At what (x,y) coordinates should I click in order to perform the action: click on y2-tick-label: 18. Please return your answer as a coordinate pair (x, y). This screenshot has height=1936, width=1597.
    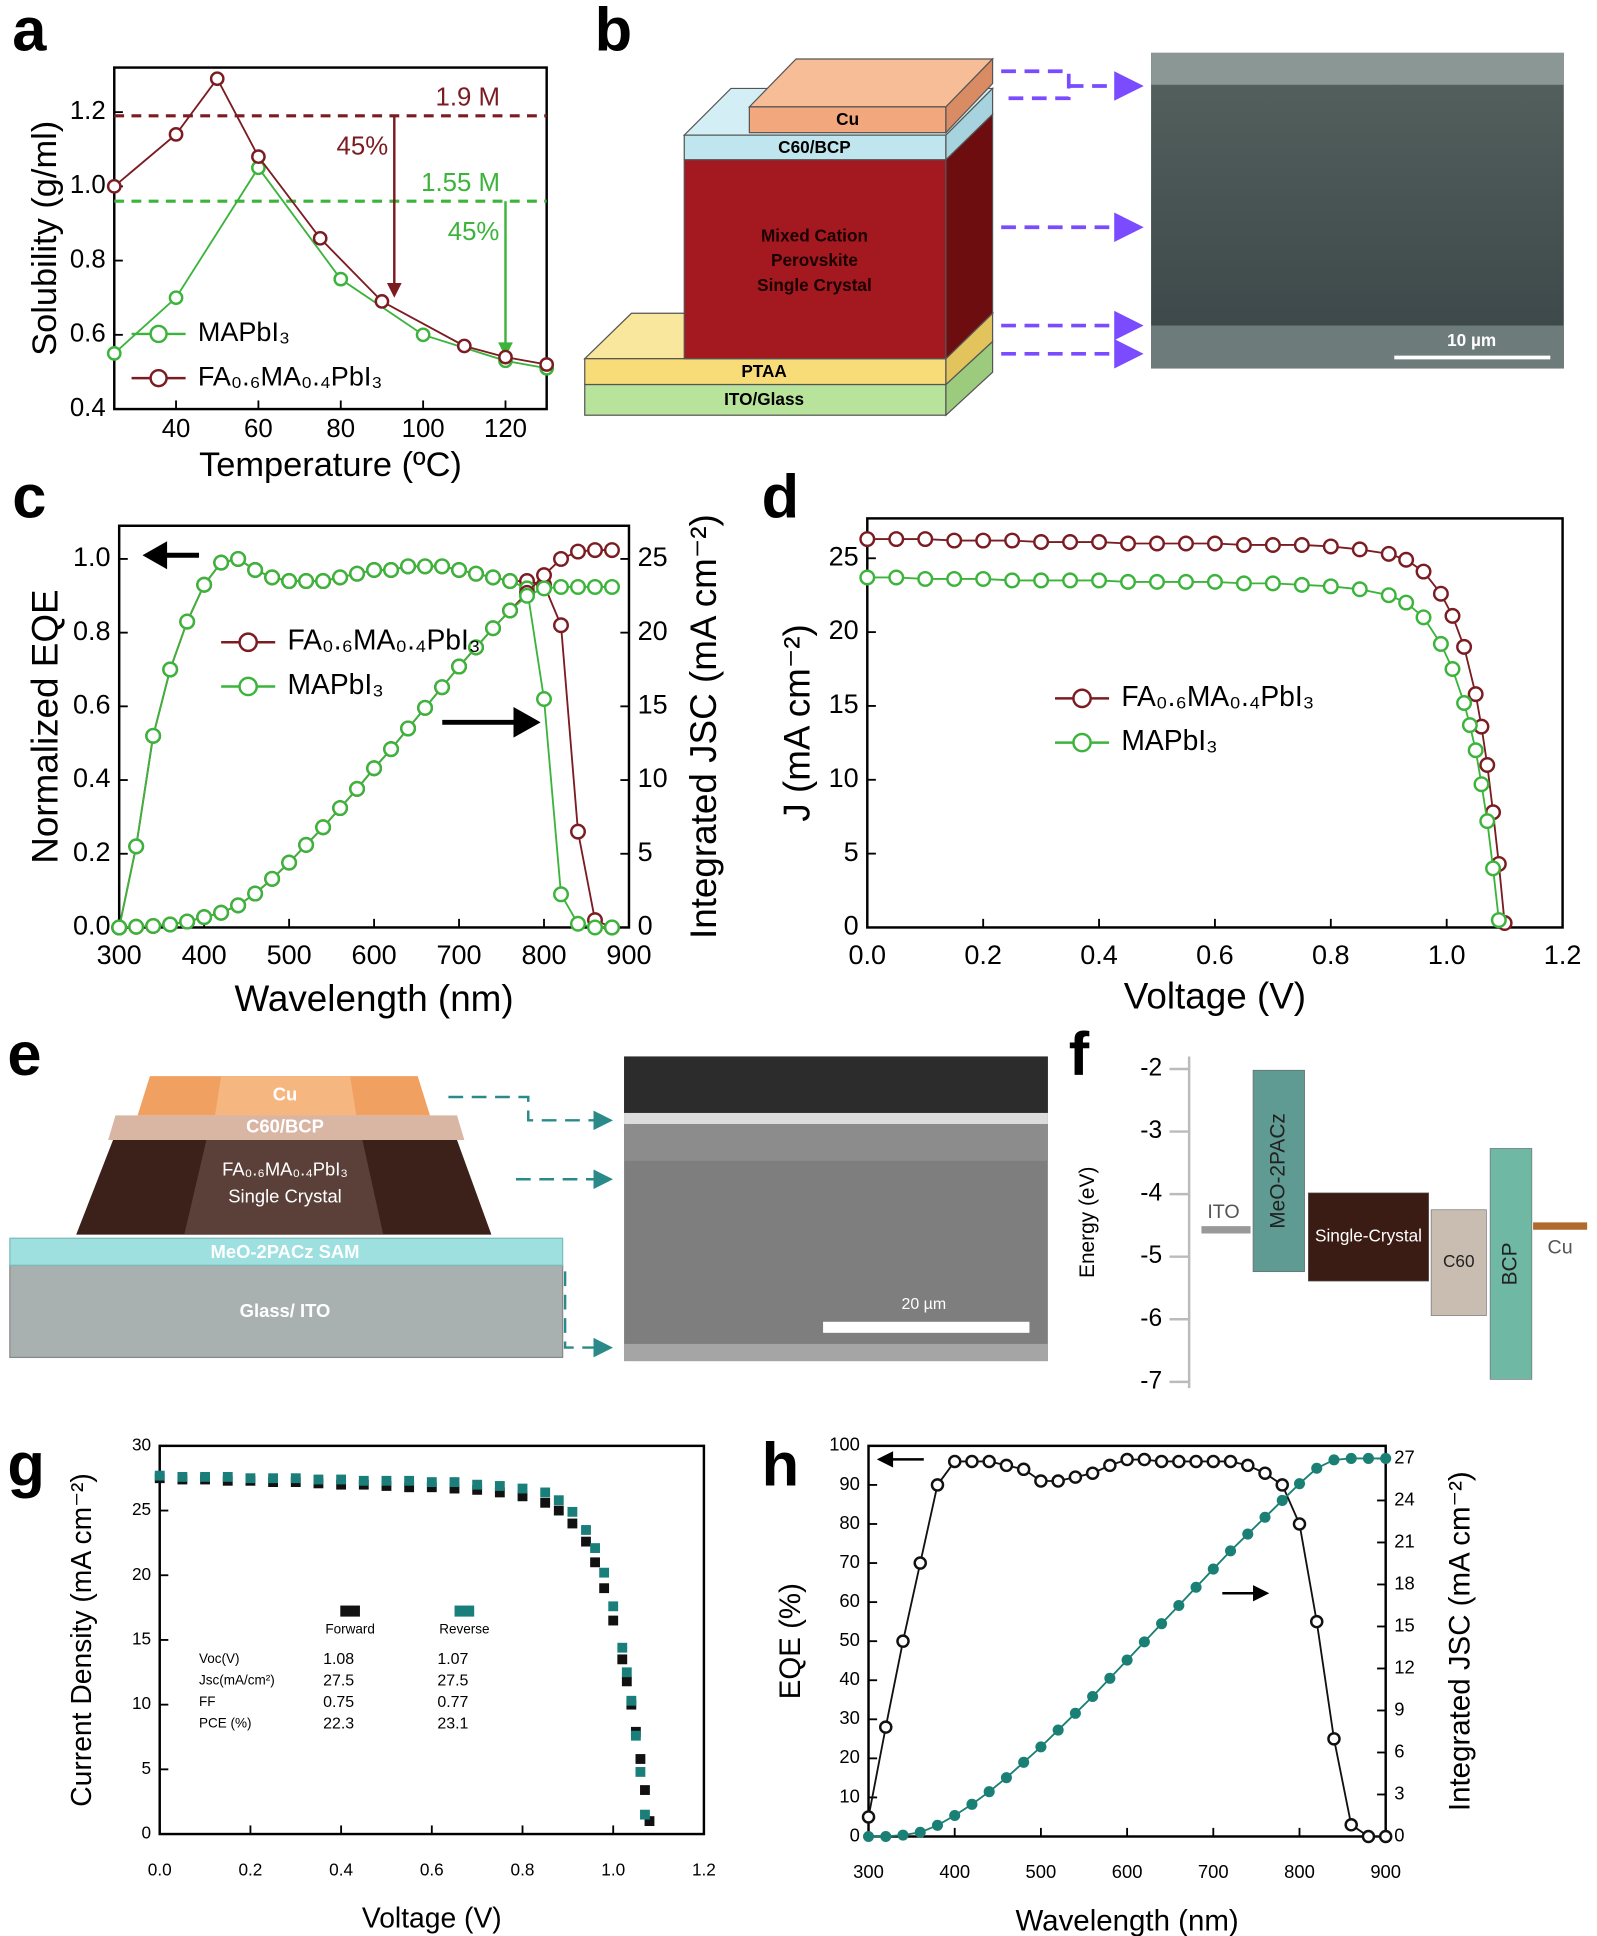
    Looking at the image, I should click on (1404, 1582).